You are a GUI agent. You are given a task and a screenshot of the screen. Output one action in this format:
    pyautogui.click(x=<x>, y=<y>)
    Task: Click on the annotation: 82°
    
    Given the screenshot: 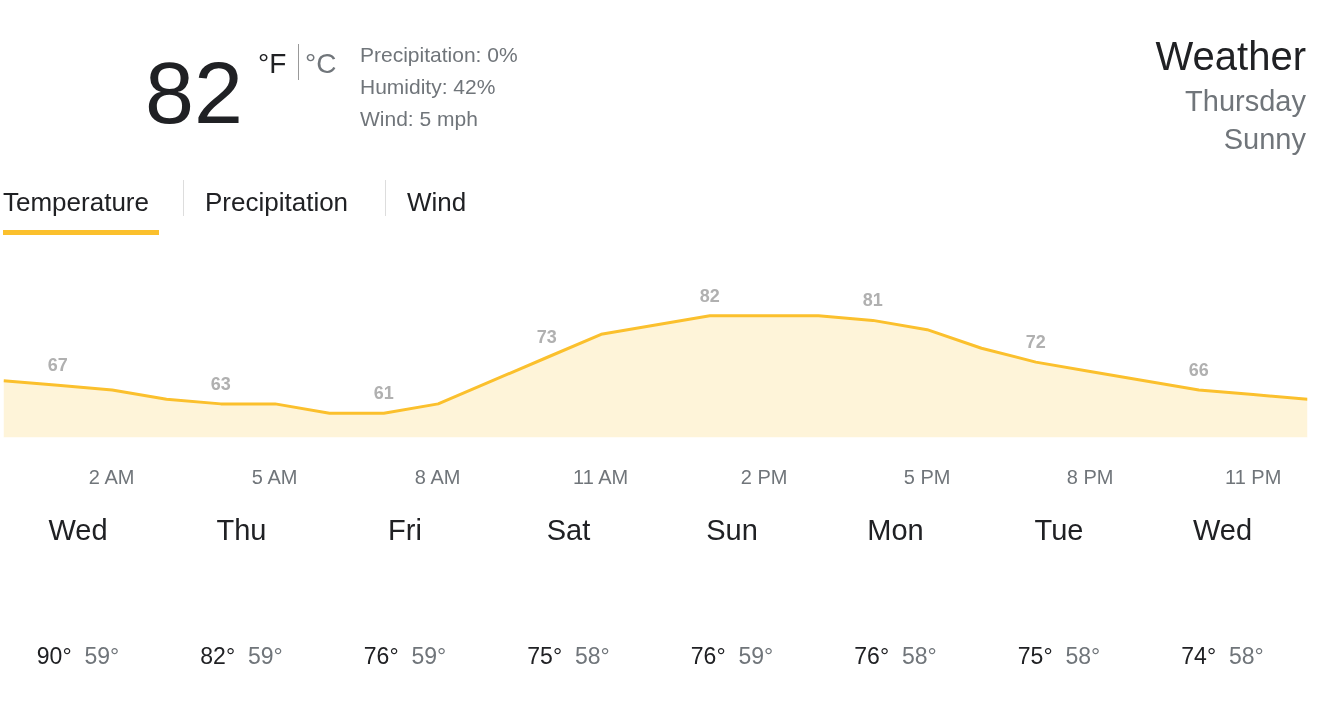 What is the action you would take?
    pyautogui.click(x=218, y=656)
    